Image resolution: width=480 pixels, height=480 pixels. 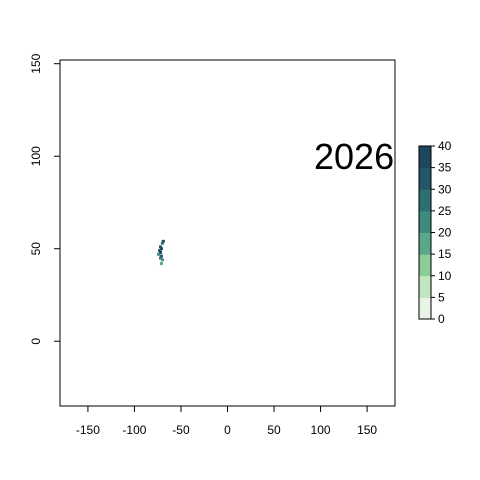 What do you see at coordinates (88, 430) in the screenshot?
I see `x-tick-label: -150` at bounding box center [88, 430].